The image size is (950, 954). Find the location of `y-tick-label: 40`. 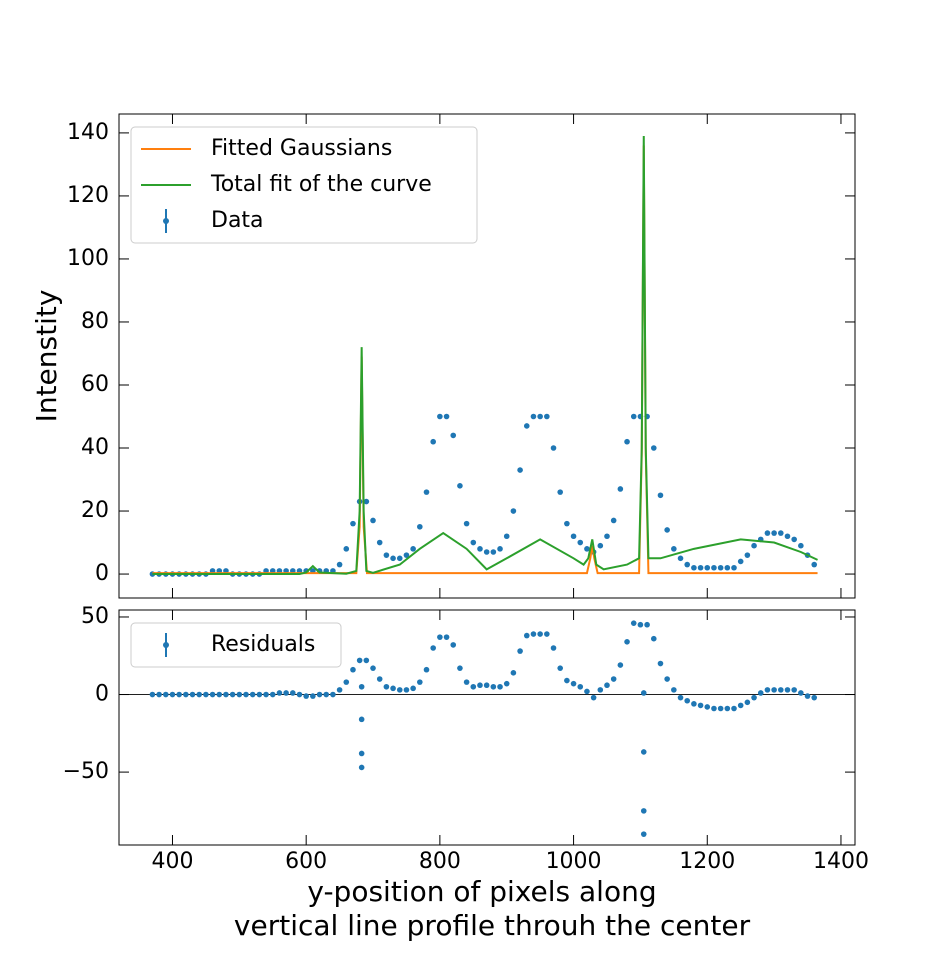

y-tick-label: 40 is located at coordinates (95, 447).